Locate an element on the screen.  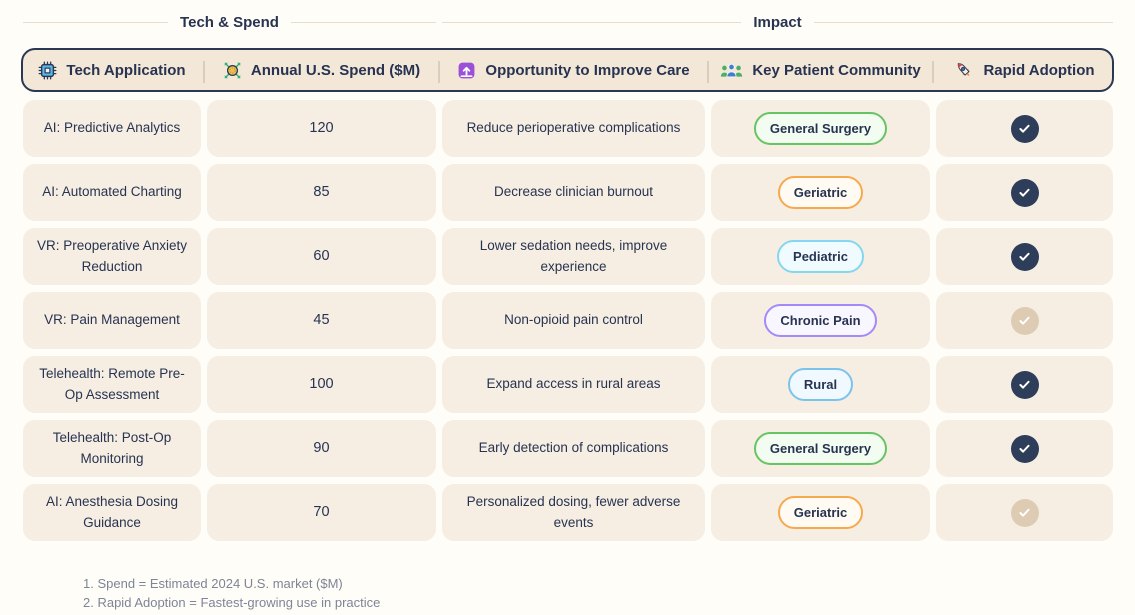
tech-application-cell: AI: Automated Charting is located at coordinates (112, 192).